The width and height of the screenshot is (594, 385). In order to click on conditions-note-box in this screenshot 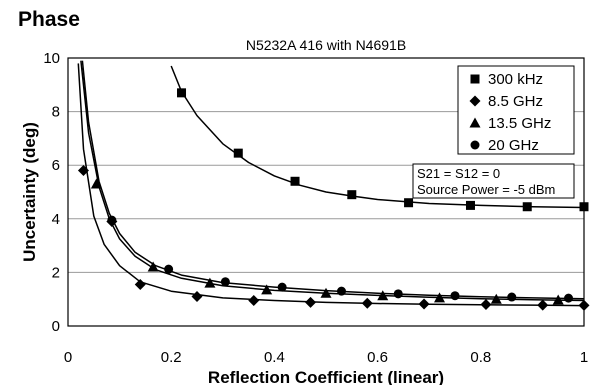, I will do `click(493, 181)`.